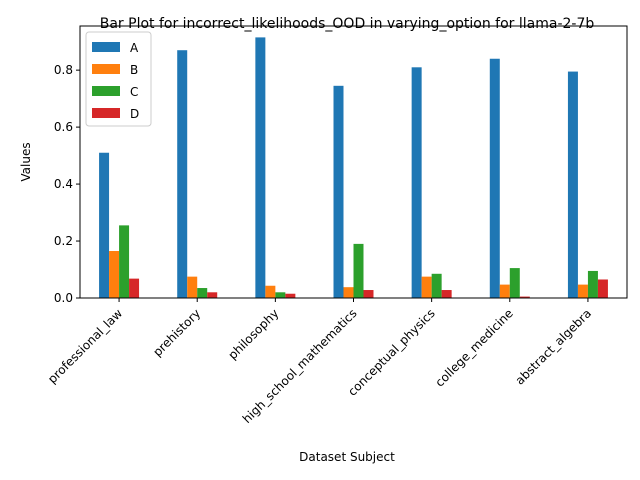 The height and width of the screenshot is (480, 640). What do you see at coordinates (134, 114) in the screenshot?
I see `legend-label-D: D` at bounding box center [134, 114].